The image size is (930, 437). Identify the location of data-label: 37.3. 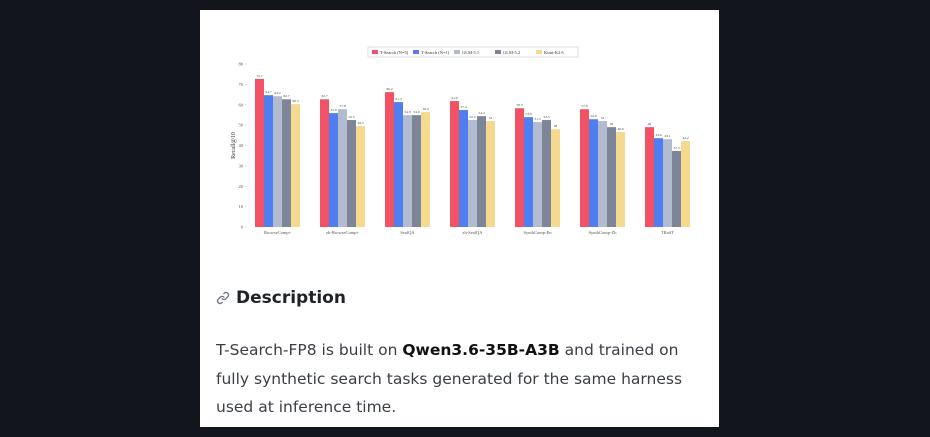
(676, 148).